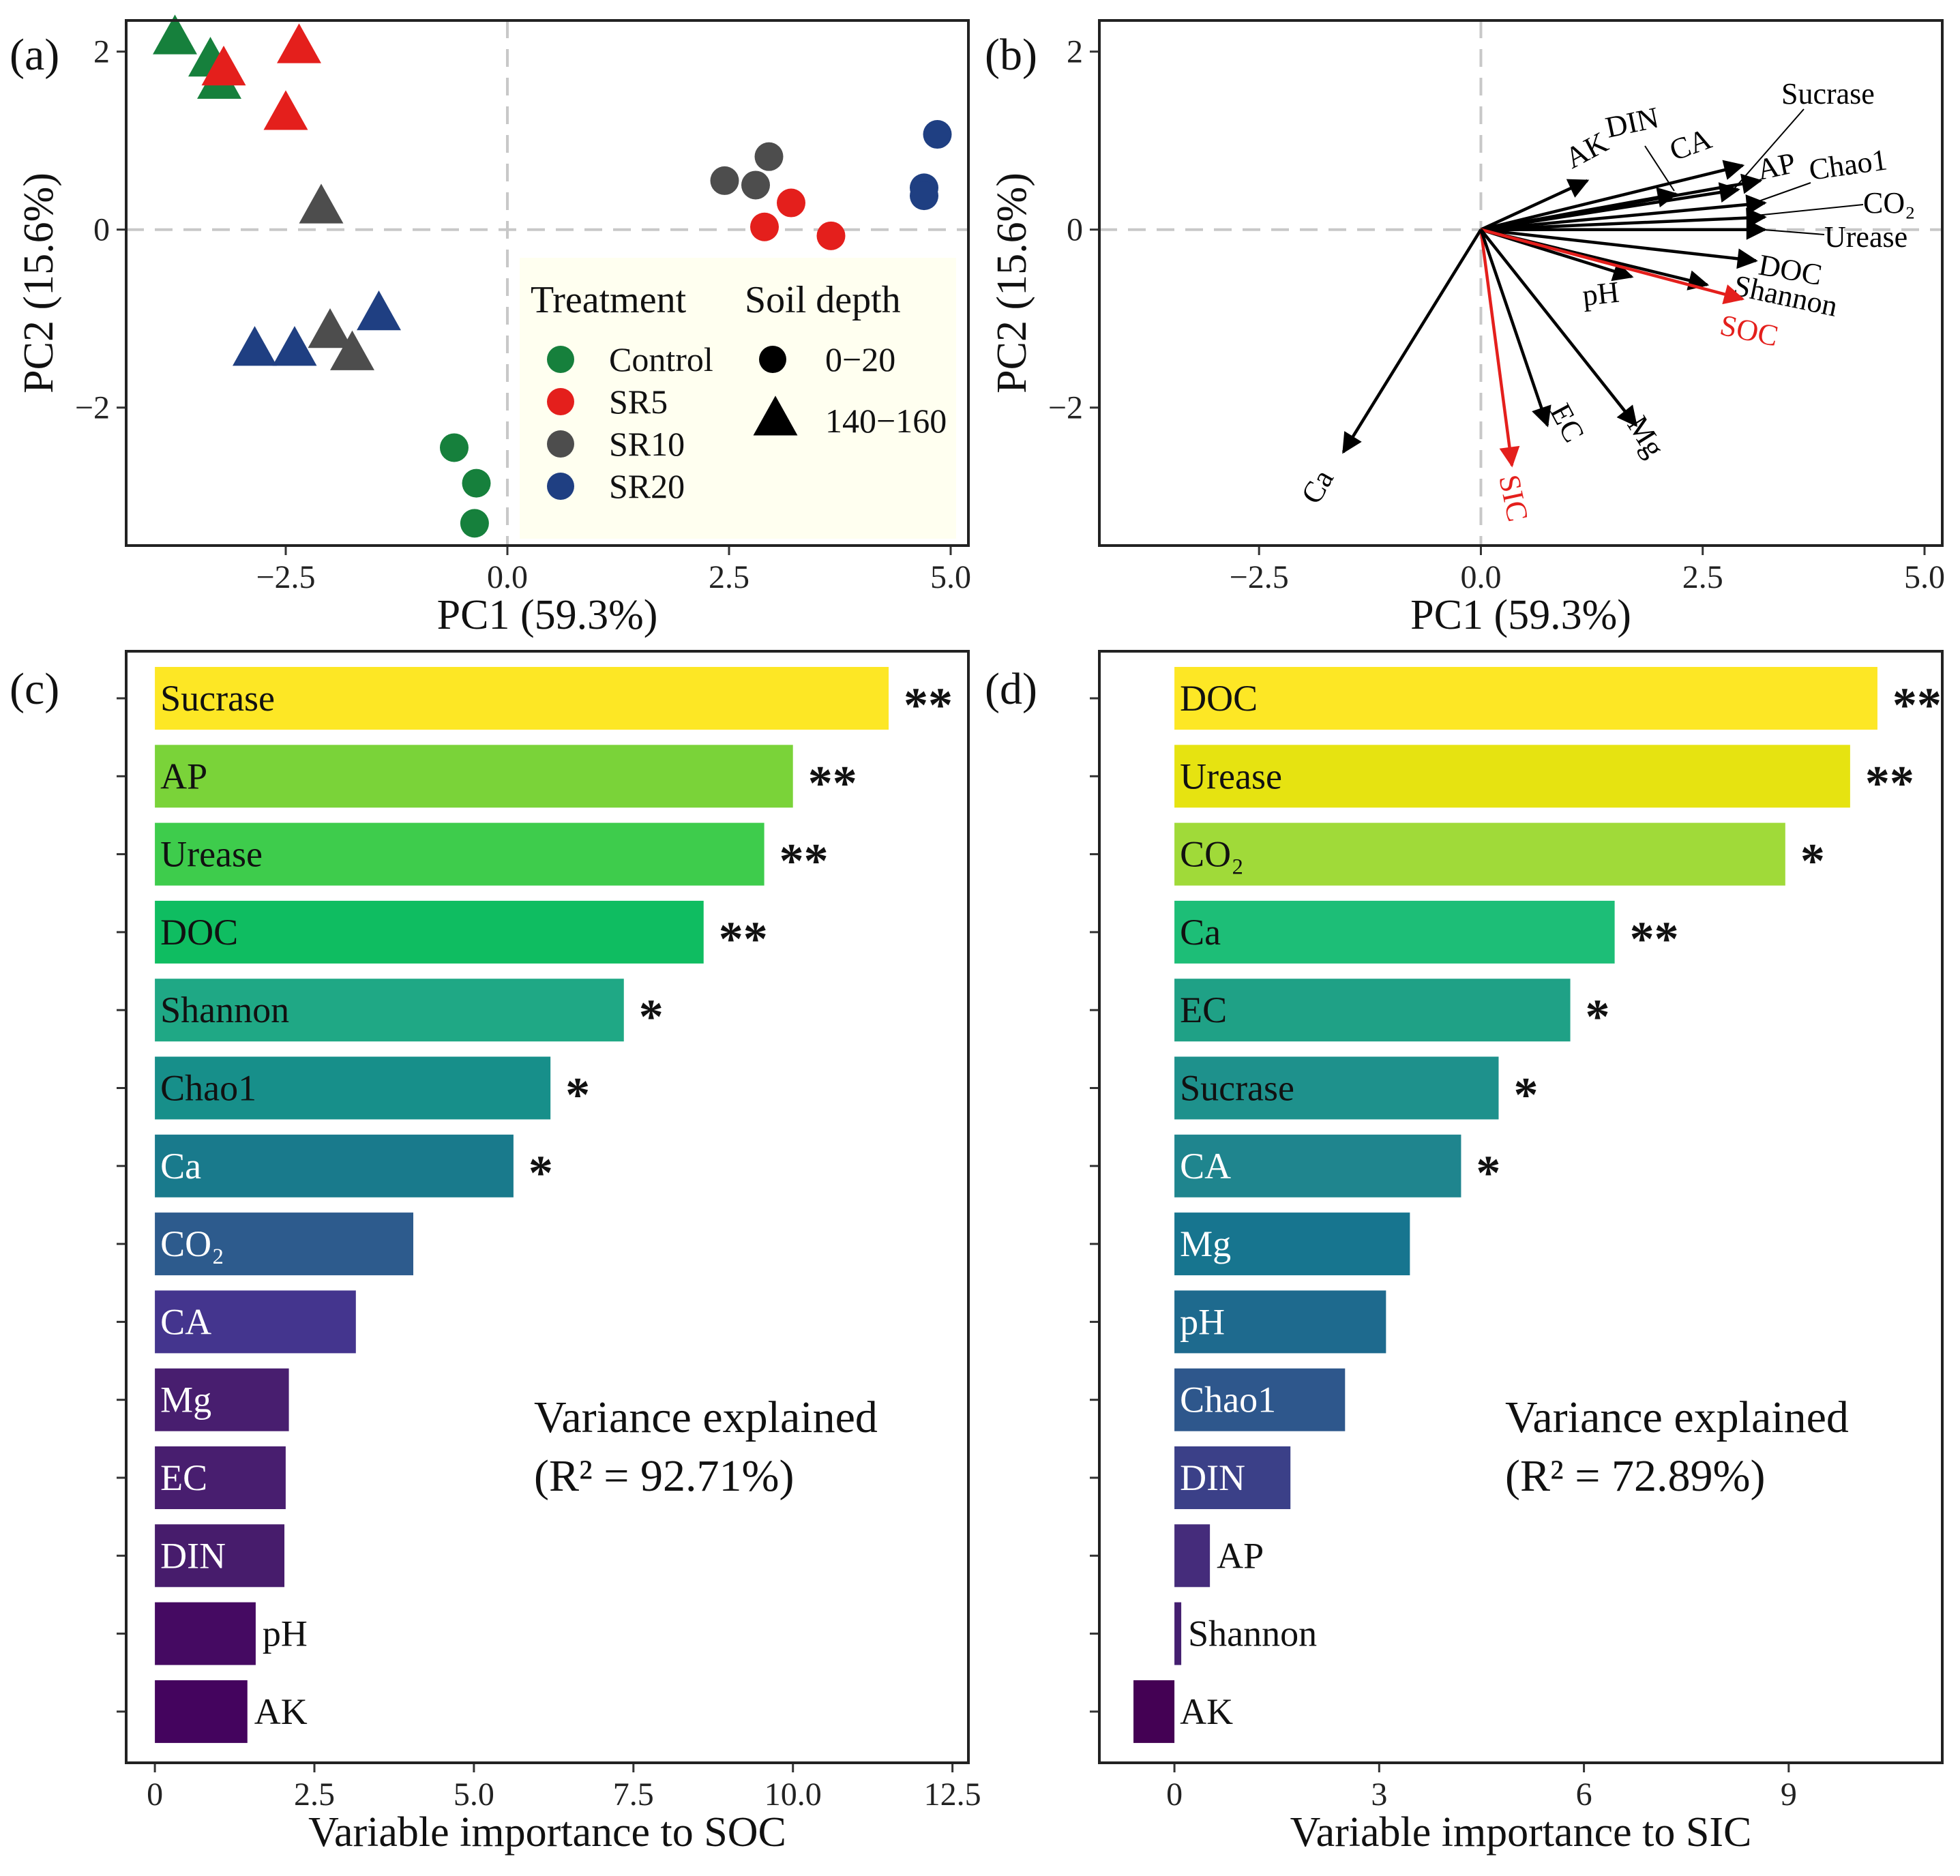  What do you see at coordinates (1866, 237) in the screenshot?
I see `loading-label-urease: Urease` at bounding box center [1866, 237].